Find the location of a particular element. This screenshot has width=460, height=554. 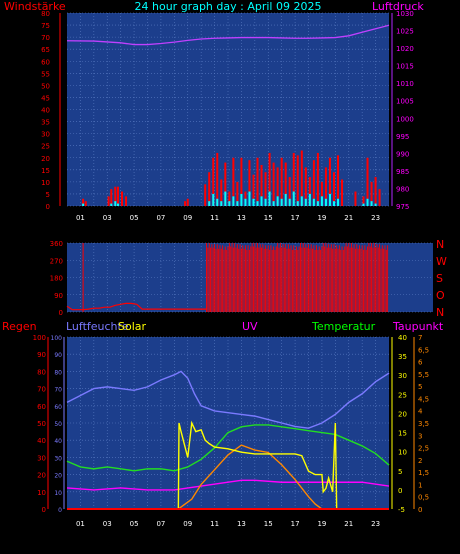

x-tick-label: 09 is located at coordinates (187, 524).